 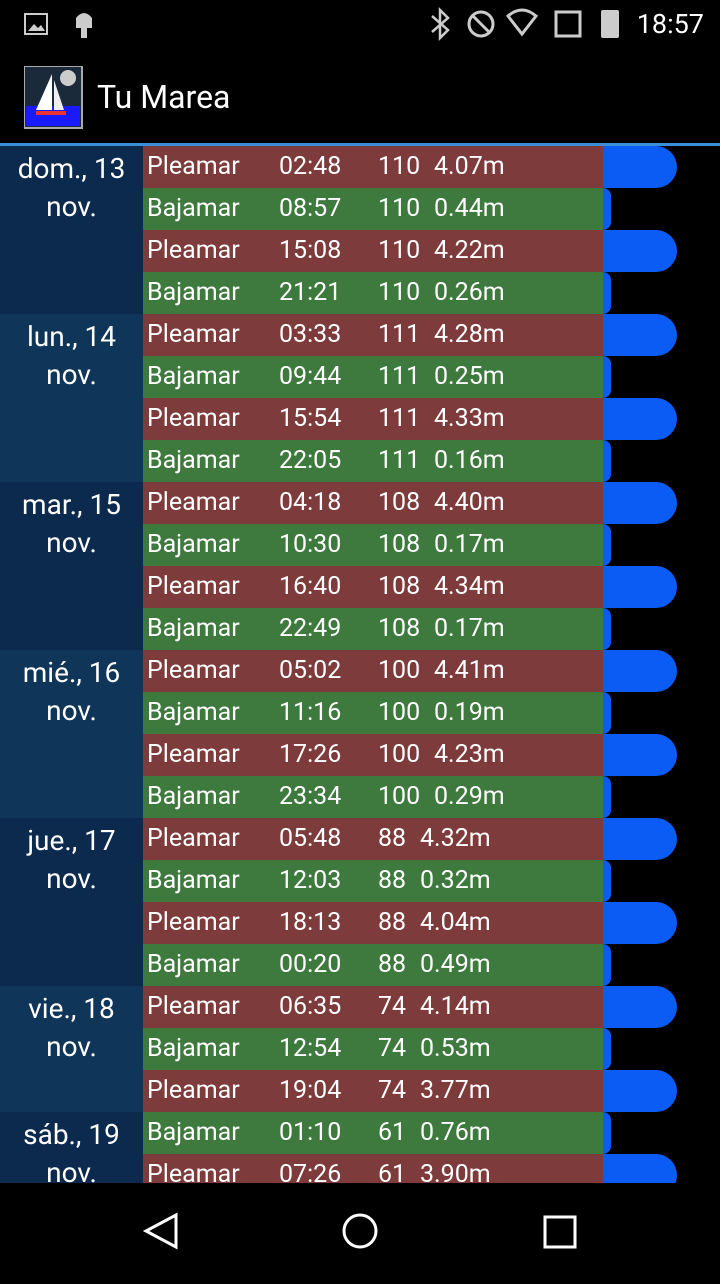 I want to click on tide-cells: Pleamar 02:48 110 4.07m, so click(x=373, y=167).